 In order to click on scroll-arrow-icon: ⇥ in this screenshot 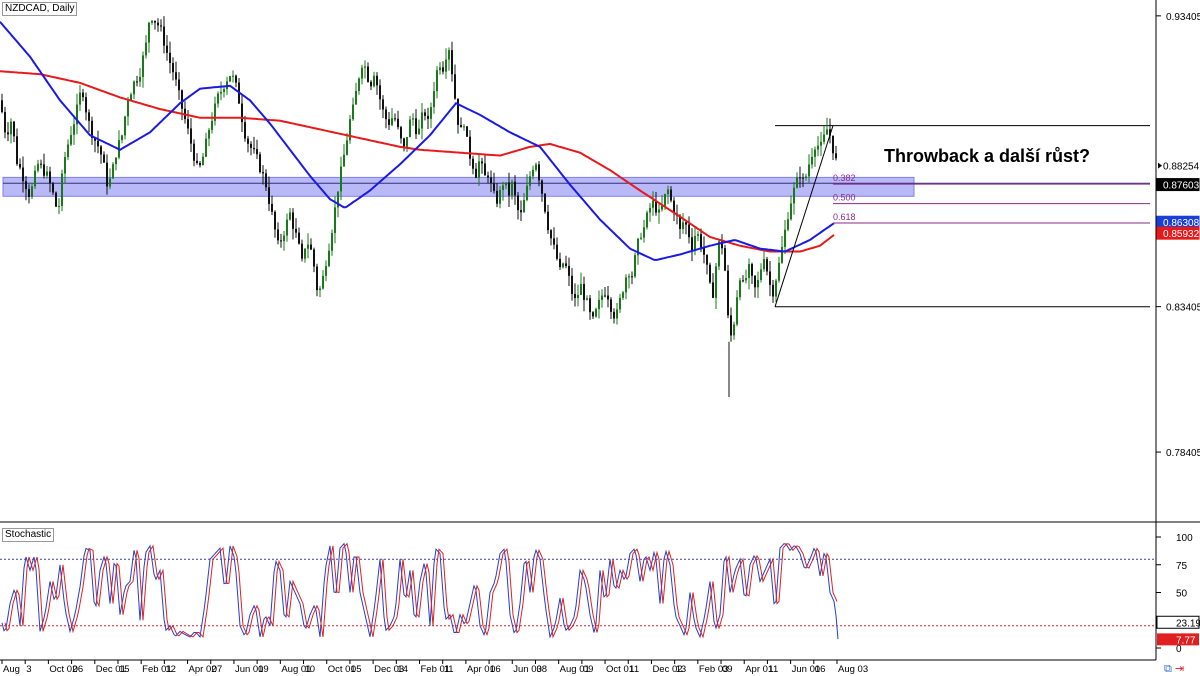, I will do `click(1179, 669)`.